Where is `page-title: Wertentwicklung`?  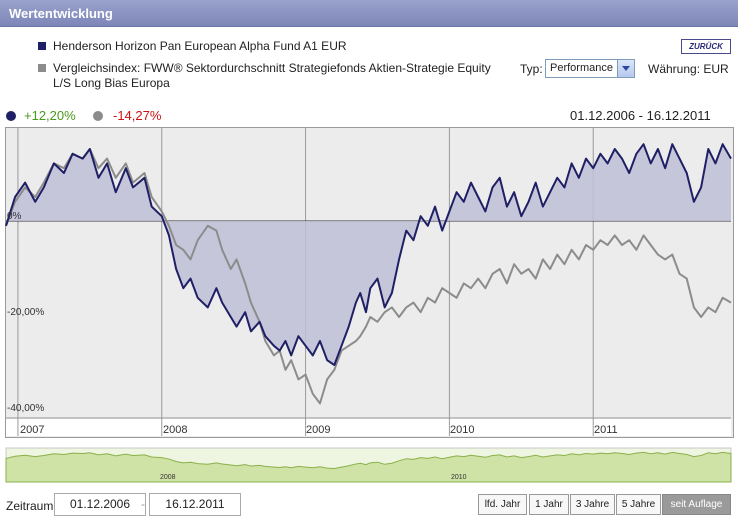
page-title: Wertentwicklung is located at coordinates (61, 13).